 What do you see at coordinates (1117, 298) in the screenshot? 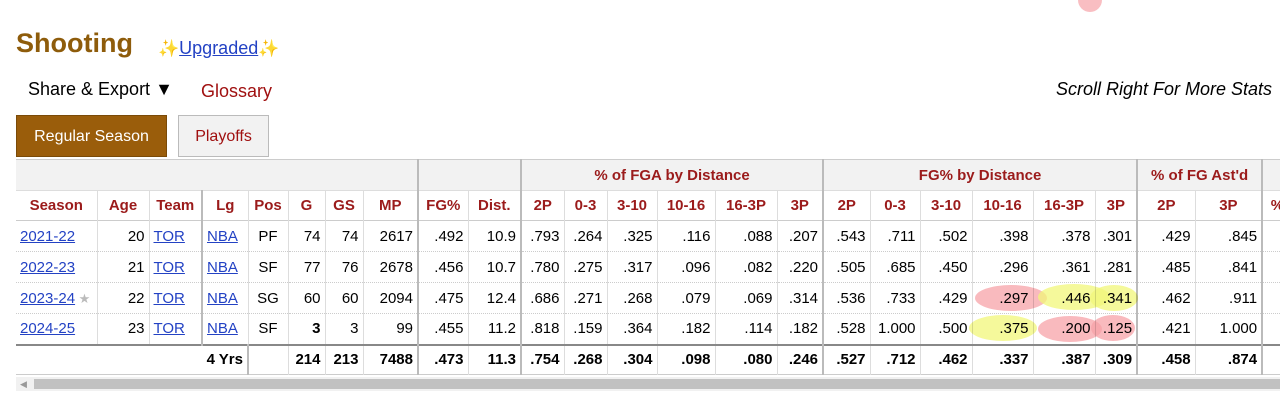
I see `cell: .341` at bounding box center [1117, 298].